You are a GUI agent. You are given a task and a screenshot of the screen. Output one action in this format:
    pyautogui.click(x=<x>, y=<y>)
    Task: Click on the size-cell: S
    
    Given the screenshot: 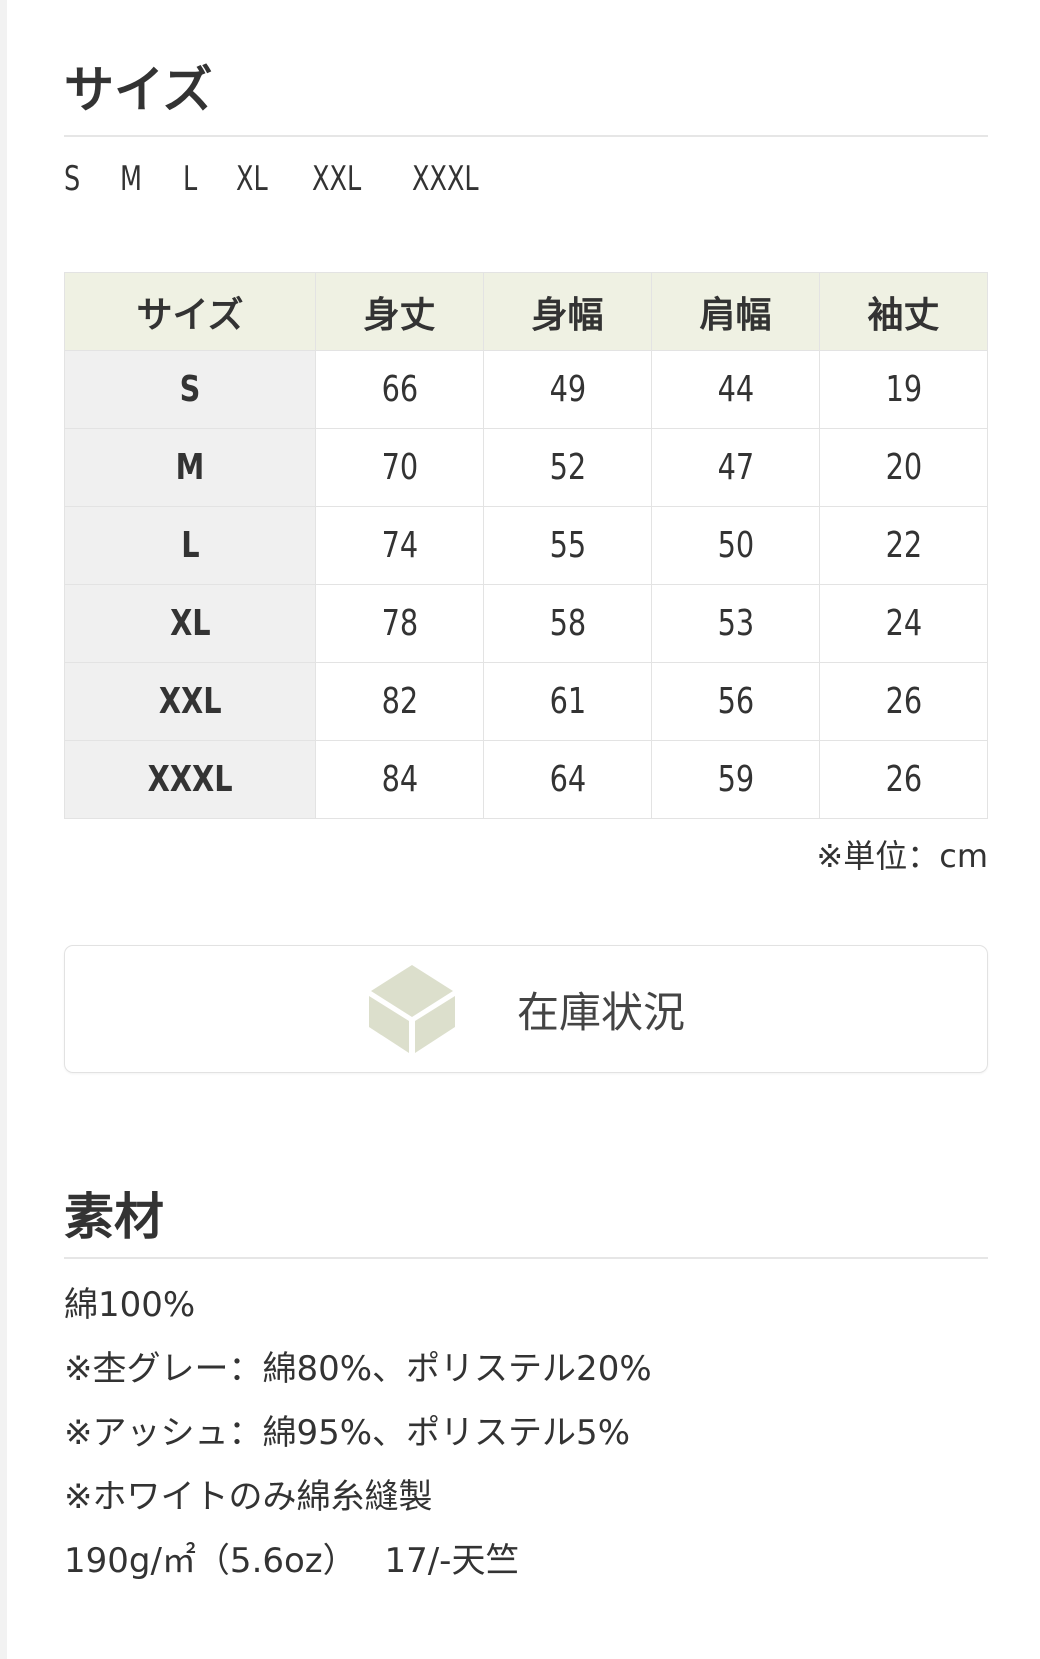 What is the action you would take?
    pyautogui.click(x=190, y=389)
    